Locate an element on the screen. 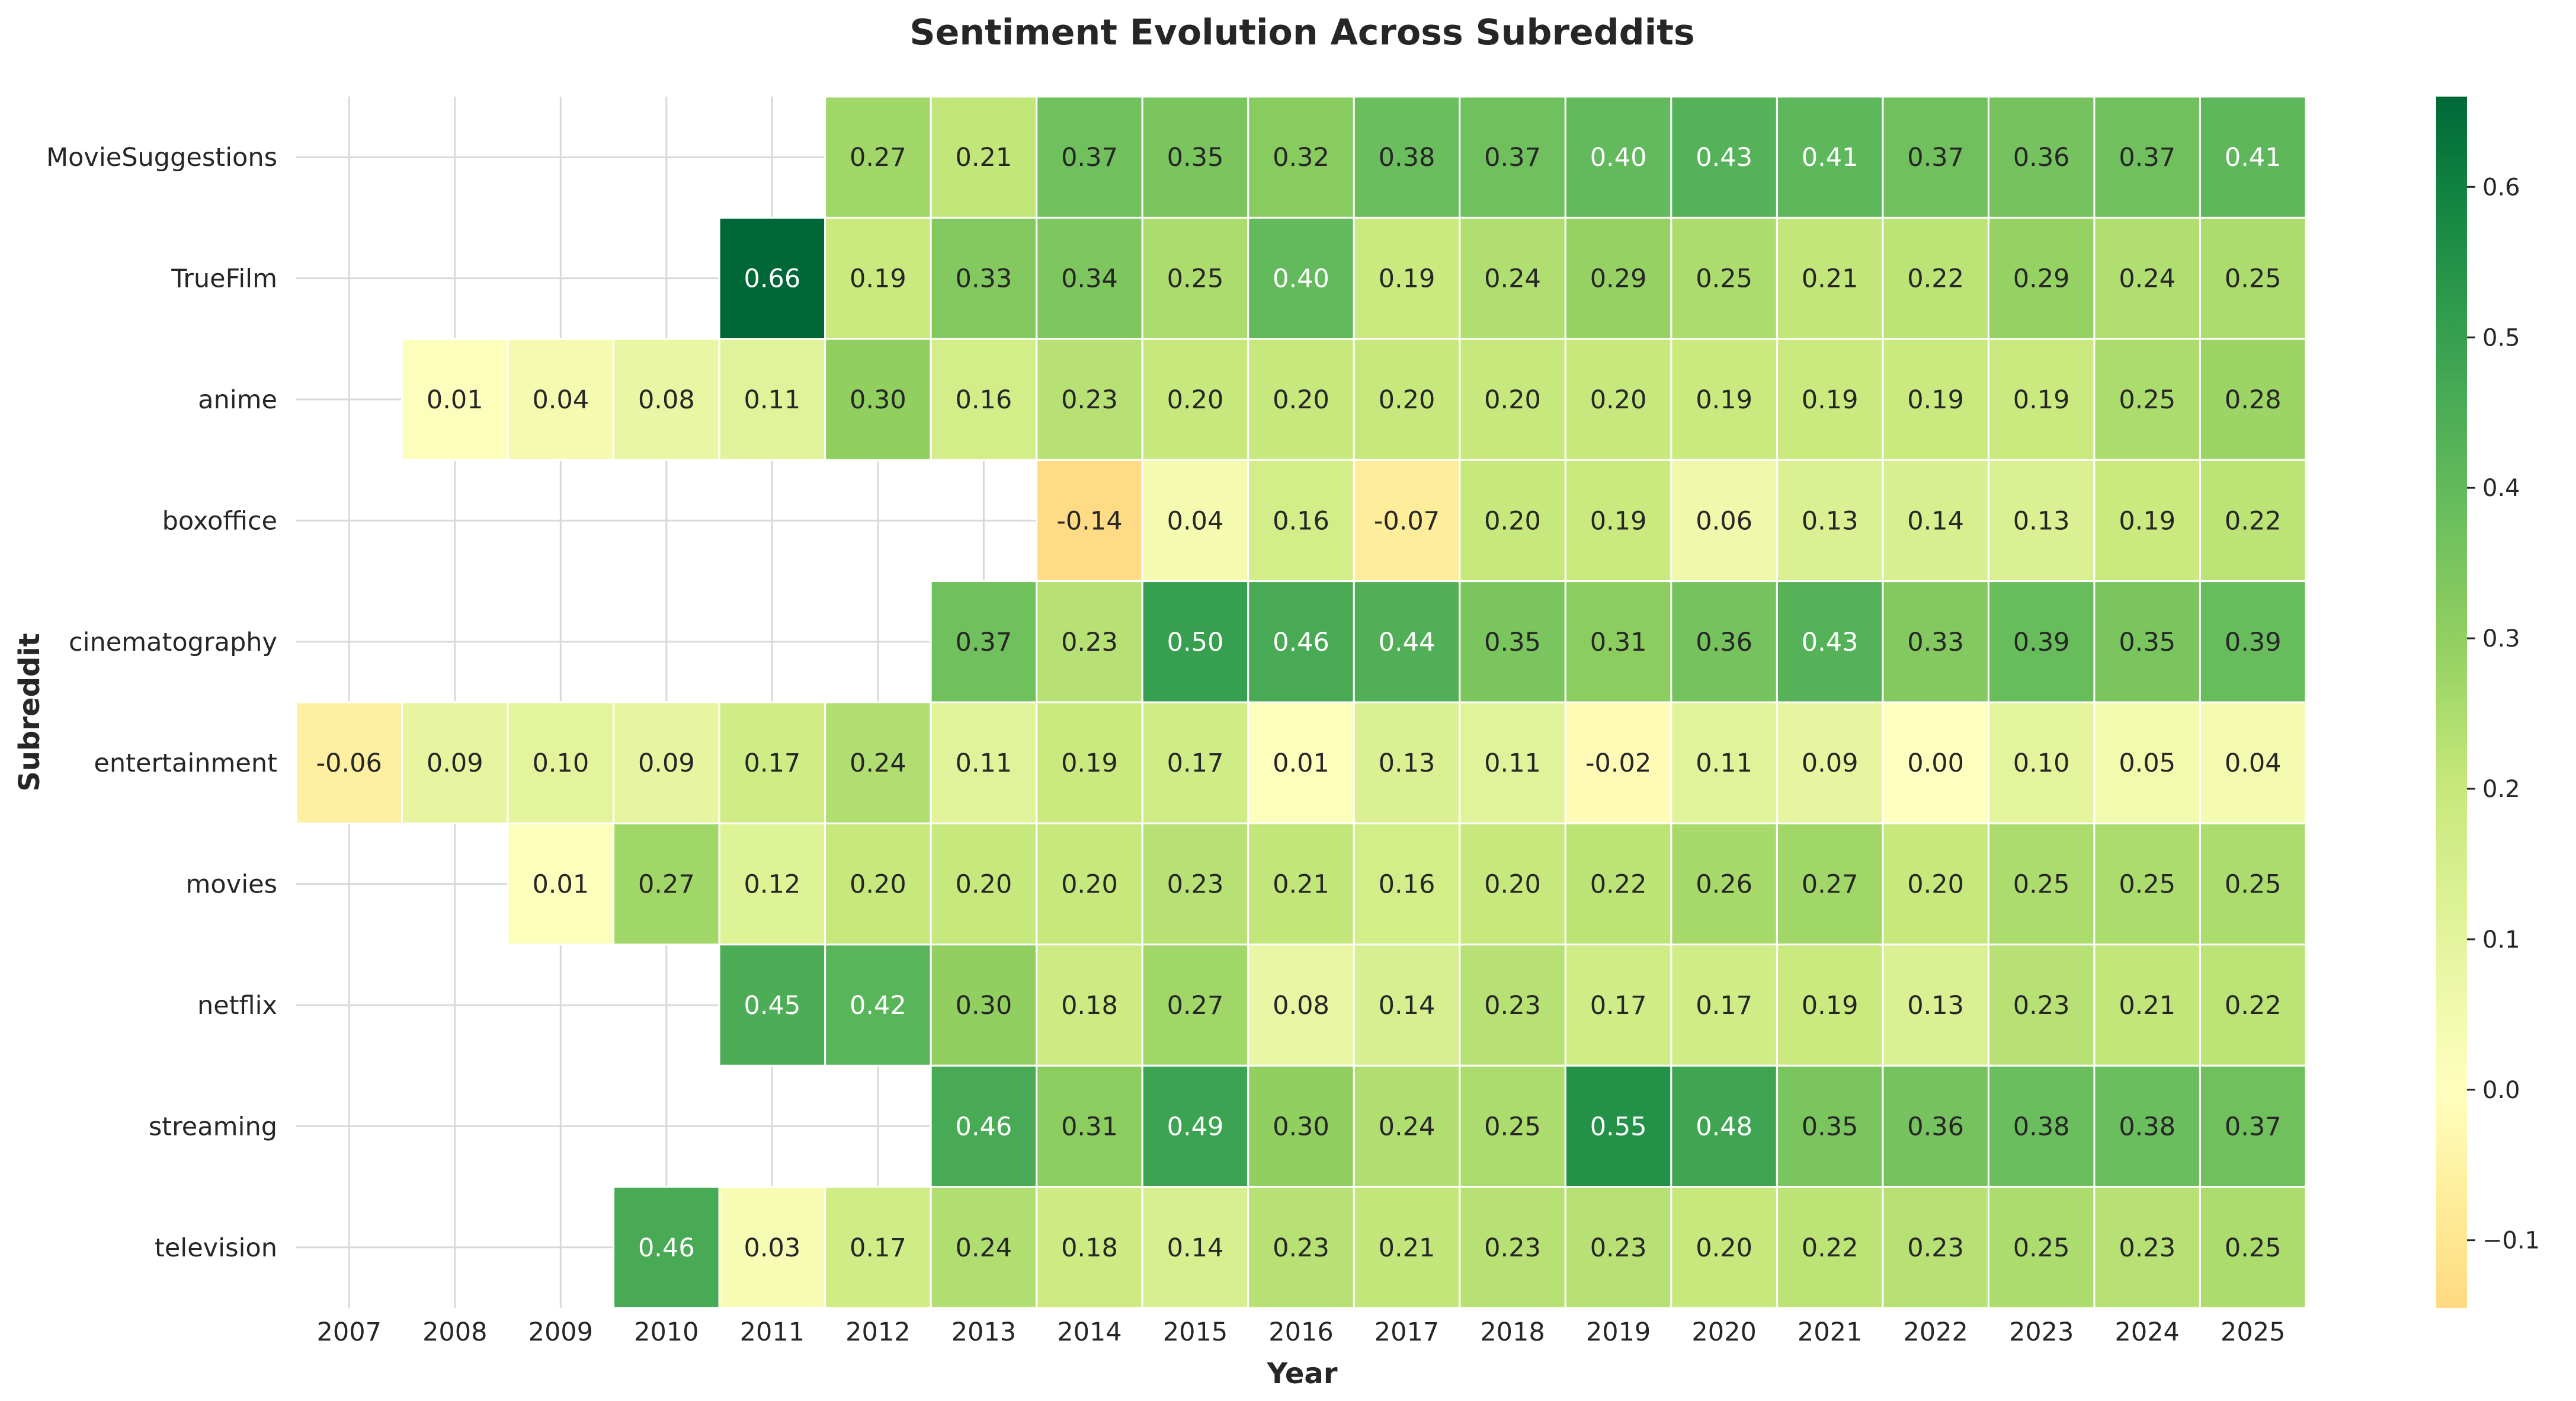 The width and height of the screenshot is (2576, 1401). cell-value-label: 0.43 is located at coordinates (1724, 157).